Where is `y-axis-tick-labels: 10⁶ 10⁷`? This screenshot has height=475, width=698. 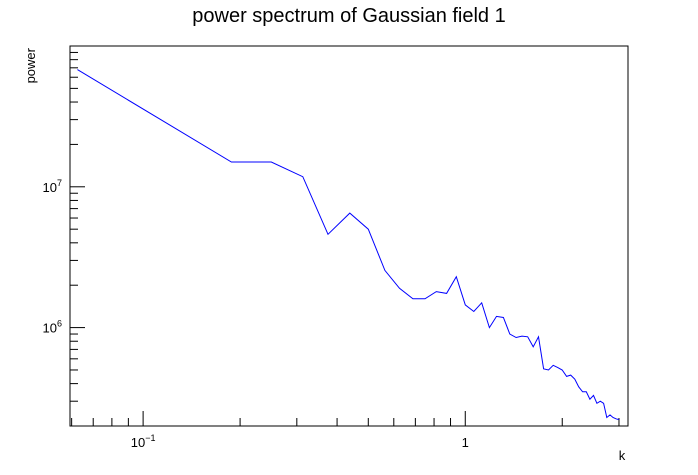
y-axis-tick-labels: 10⁶ 10⁷ is located at coordinates (52, 257).